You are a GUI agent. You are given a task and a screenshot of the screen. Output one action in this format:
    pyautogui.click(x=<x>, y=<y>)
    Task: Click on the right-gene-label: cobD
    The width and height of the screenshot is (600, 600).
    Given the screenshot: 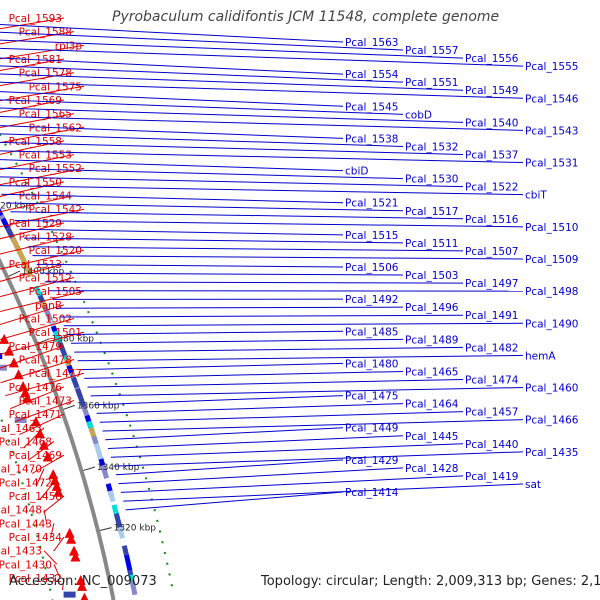 What is the action you would take?
    pyautogui.click(x=418, y=115)
    